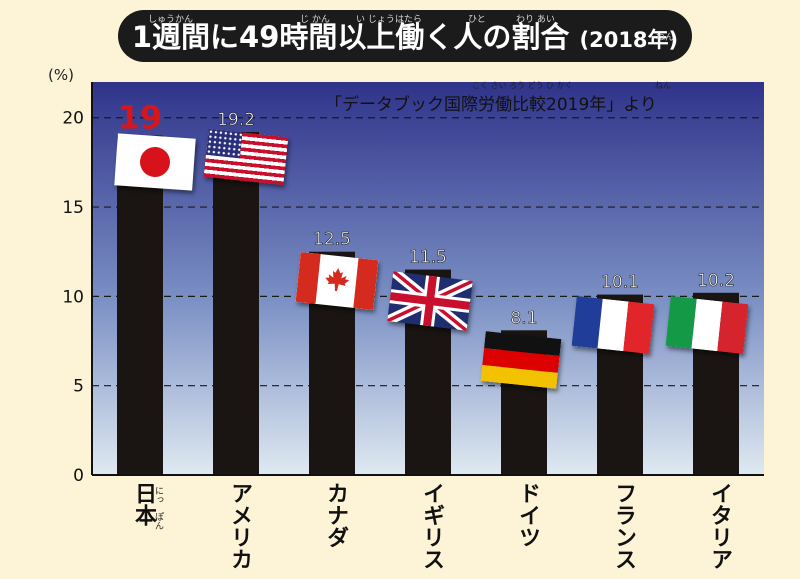 This screenshot has width=800, height=579. What do you see at coordinates (246, 157) in the screenshot?
I see `usa-flag` at bounding box center [246, 157].